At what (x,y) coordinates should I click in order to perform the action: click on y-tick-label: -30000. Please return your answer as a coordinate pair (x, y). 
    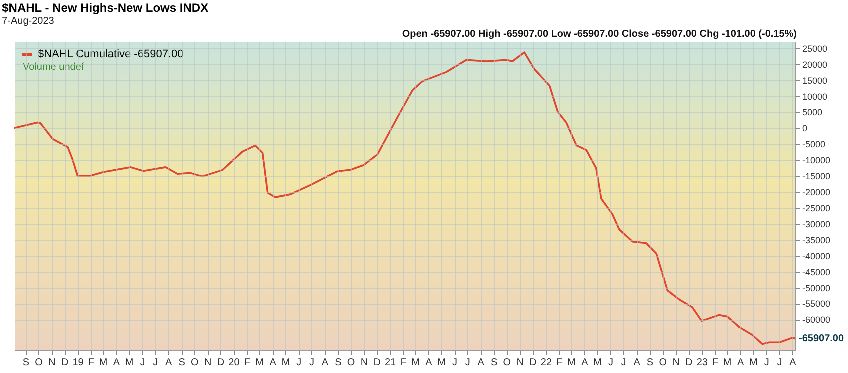
    Looking at the image, I should click on (816, 224).